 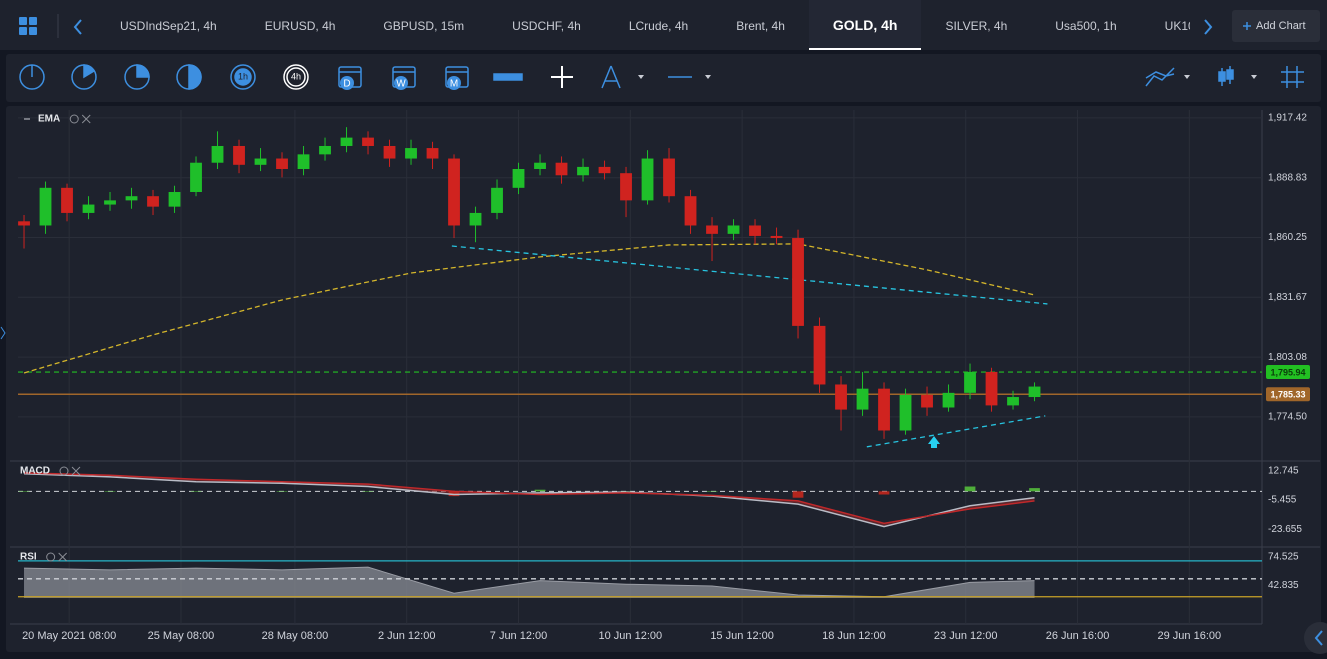 What do you see at coordinates (28, 557) in the screenshot?
I see `indicator-label: RSI` at bounding box center [28, 557].